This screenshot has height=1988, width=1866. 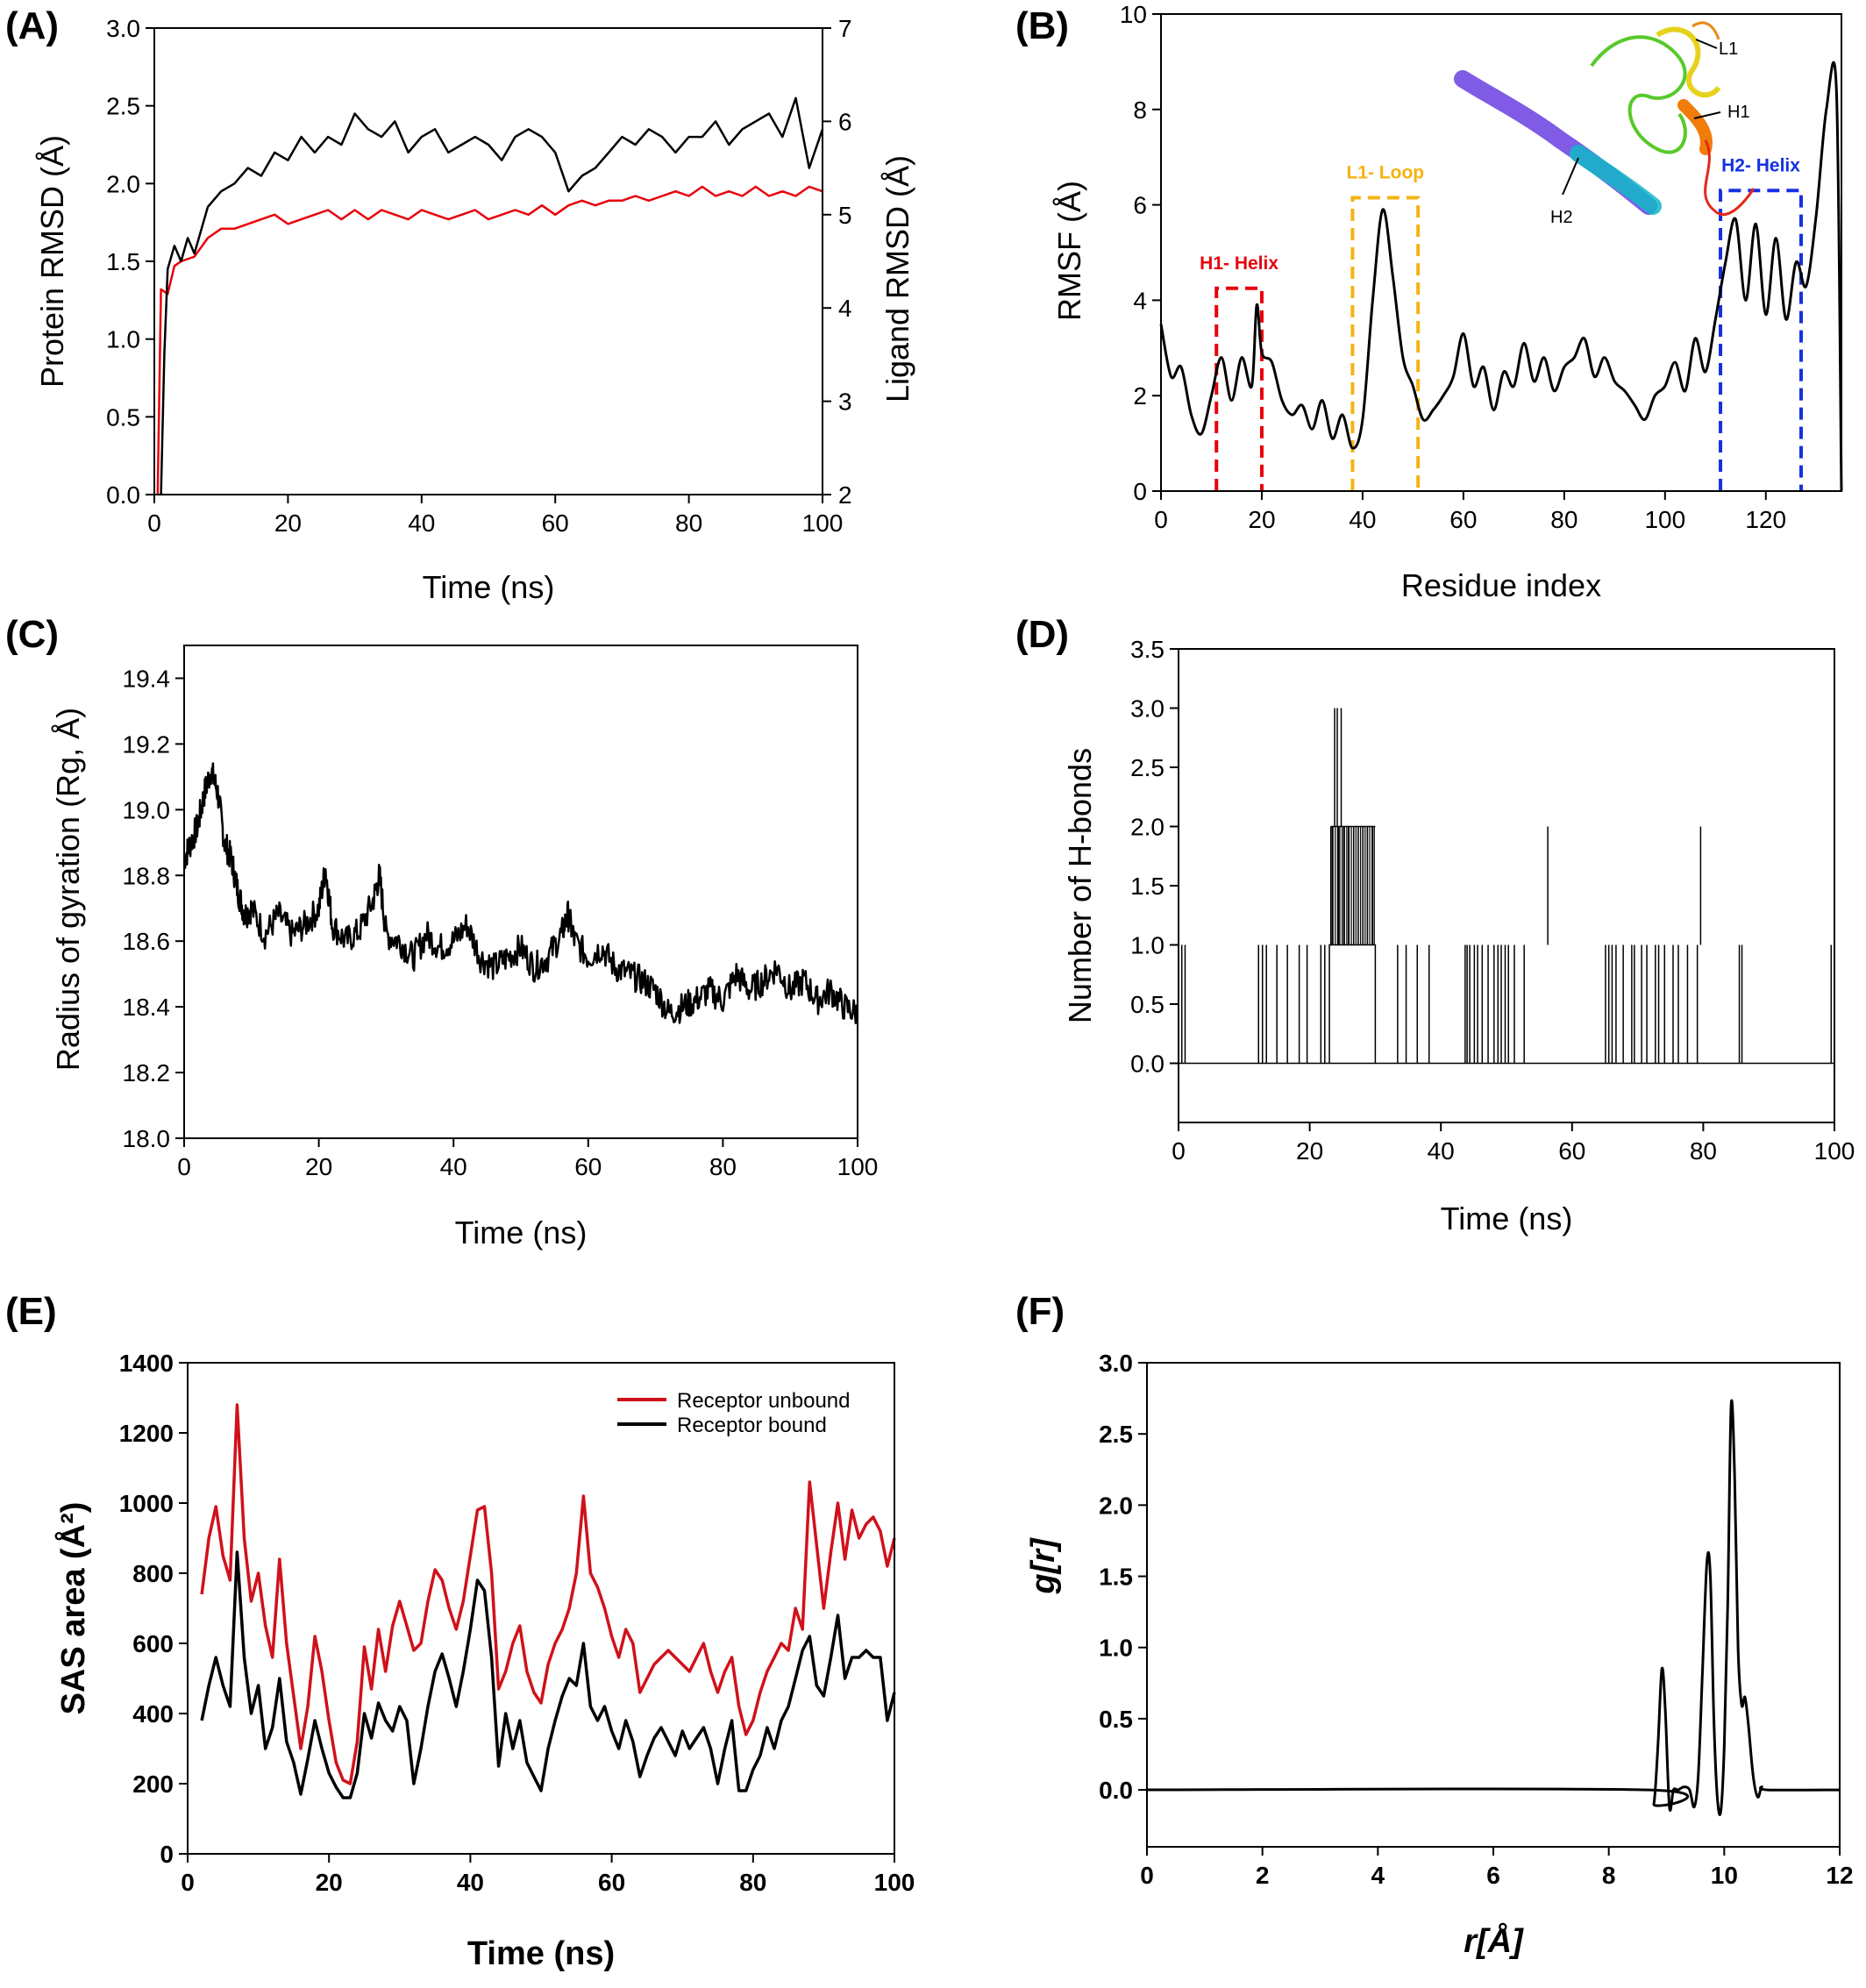 I want to click on chart-a-y2tick-label: 5, so click(x=845, y=215).